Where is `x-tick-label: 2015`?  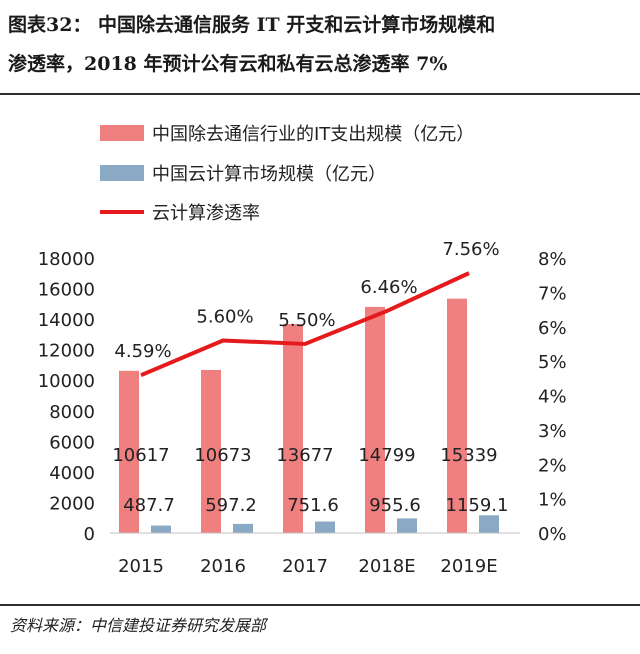
x-tick-label: 2015 is located at coordinates (141, 566).